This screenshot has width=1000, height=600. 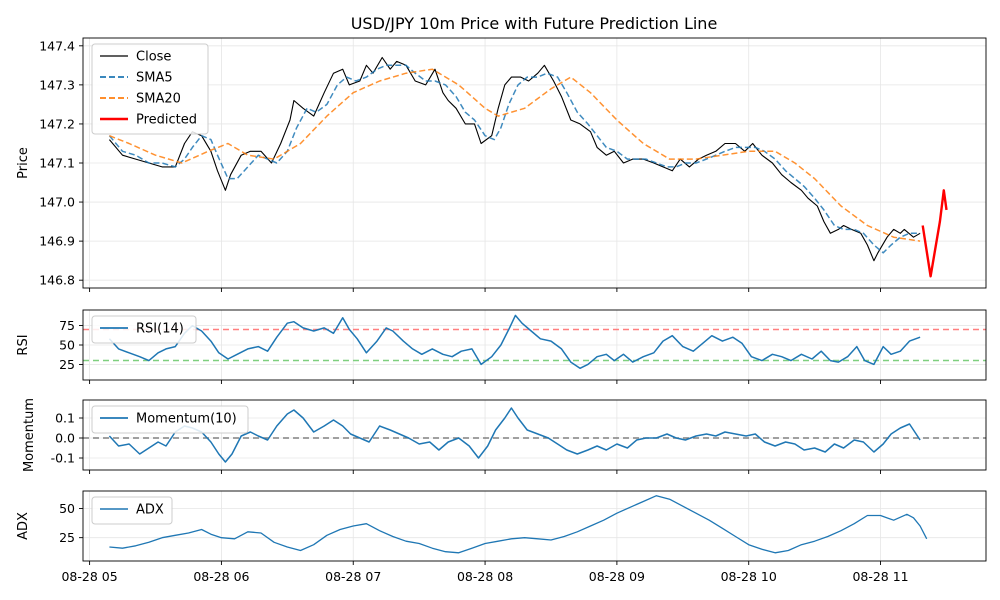 I want to click on y-axis-label: Momentum, so click(x=29, y=435).